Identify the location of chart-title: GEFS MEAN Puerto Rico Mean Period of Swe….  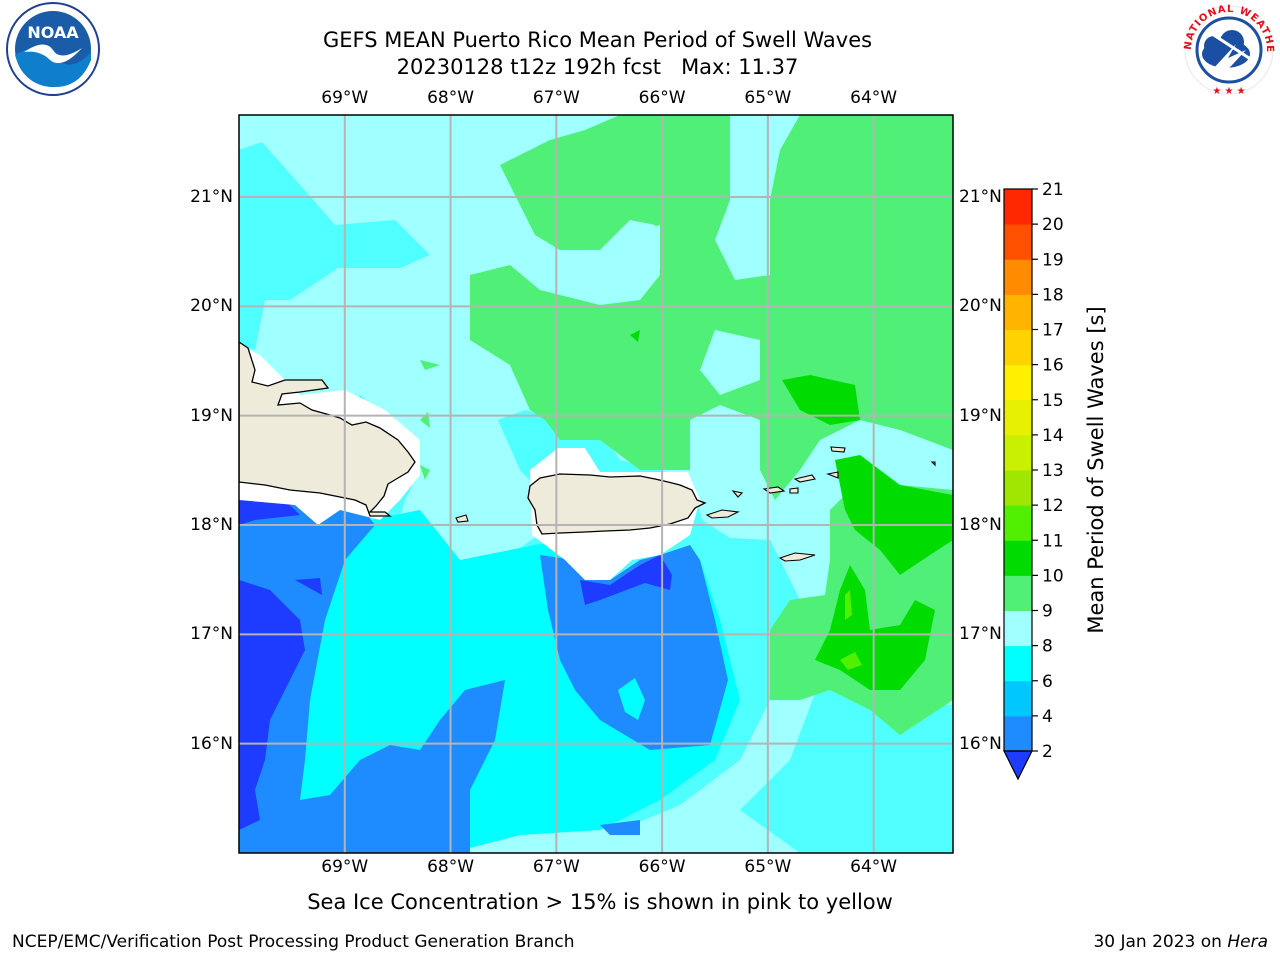
(597, 40).